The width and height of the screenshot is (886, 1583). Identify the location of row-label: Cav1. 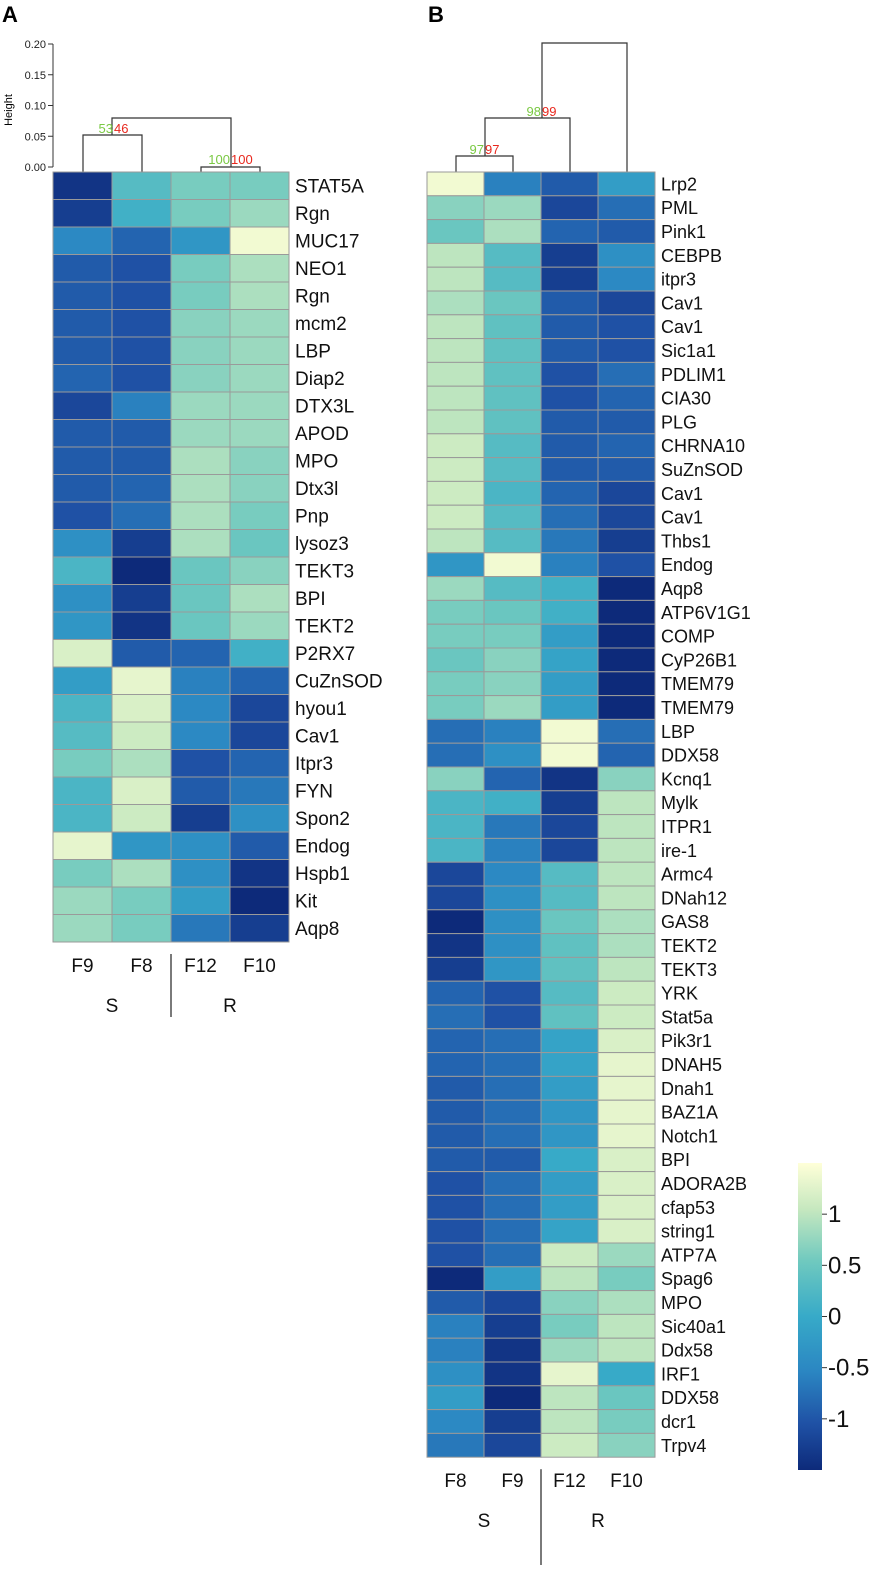
(682, 327).